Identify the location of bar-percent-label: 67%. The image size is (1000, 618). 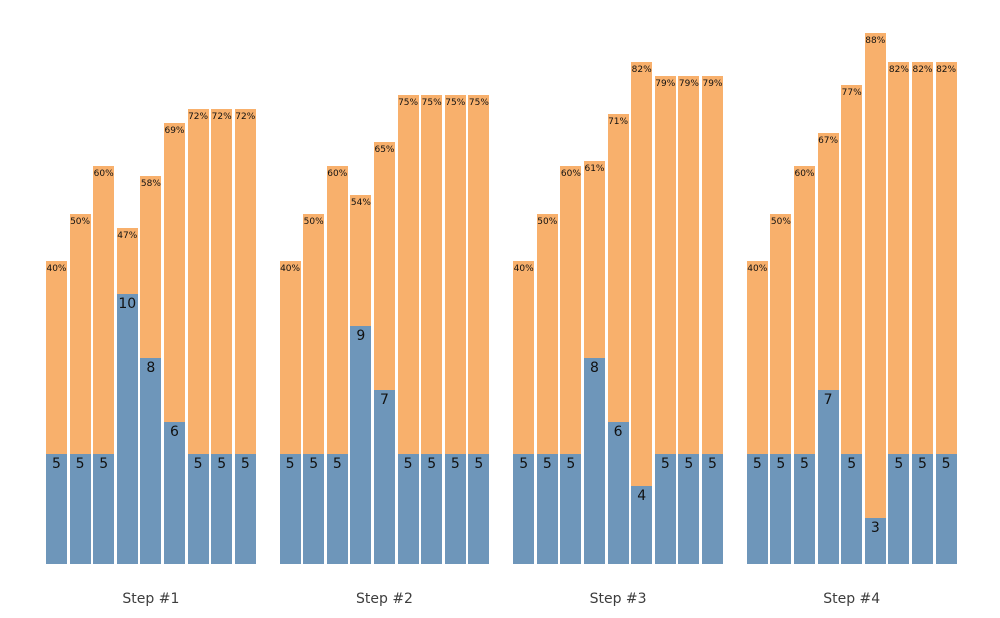
(828, 140).